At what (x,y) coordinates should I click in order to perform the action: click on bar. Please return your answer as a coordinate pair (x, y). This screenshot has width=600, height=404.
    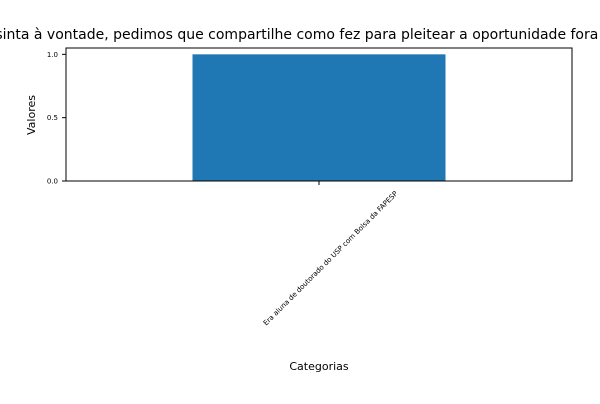
    Looking at the image, I should click on (319, 118).